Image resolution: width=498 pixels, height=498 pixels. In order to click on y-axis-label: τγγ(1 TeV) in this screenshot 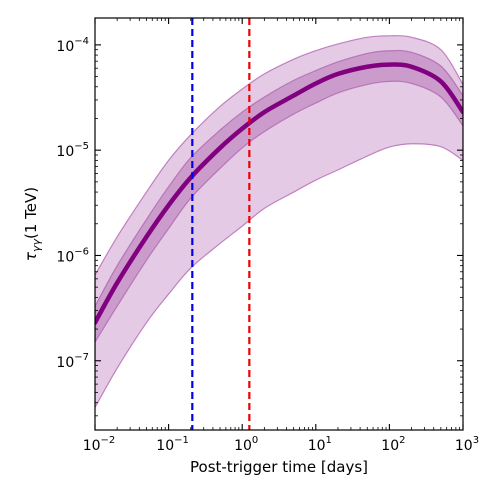, I will do `click(32, 224)`.